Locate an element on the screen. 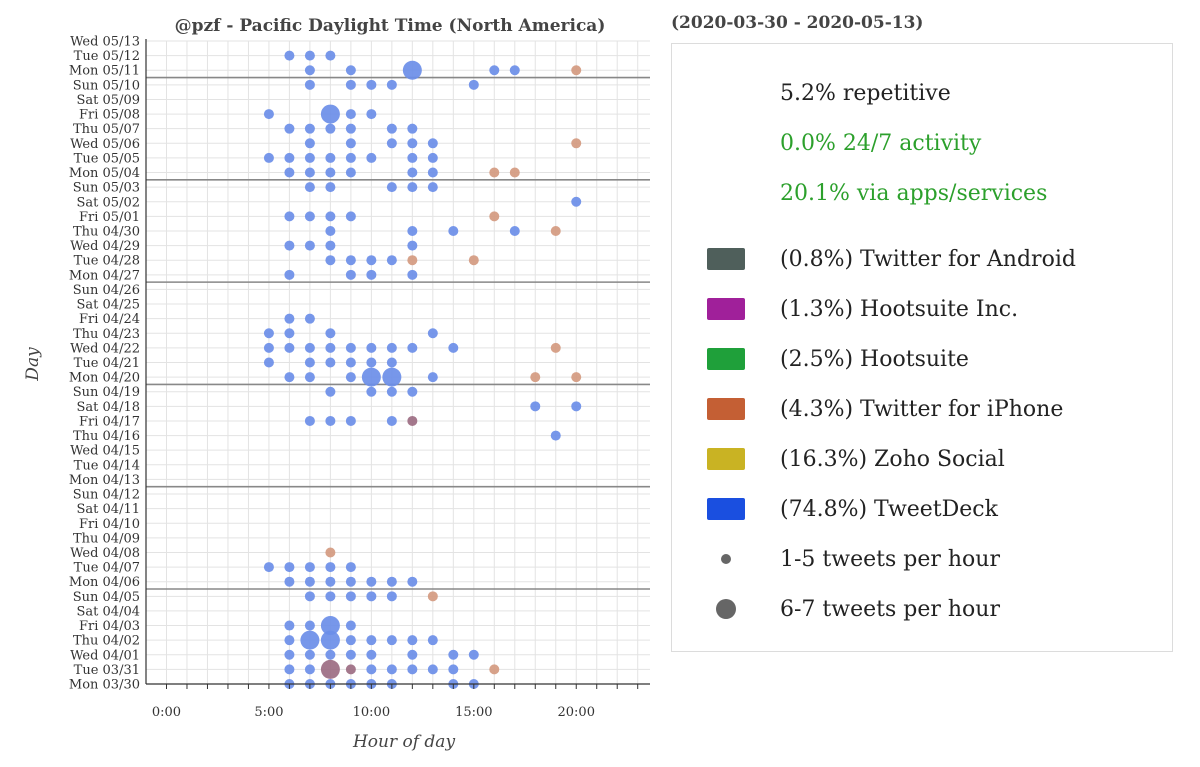  y-tick-label: Fri 05/01 is located at coordinates (109, 217).